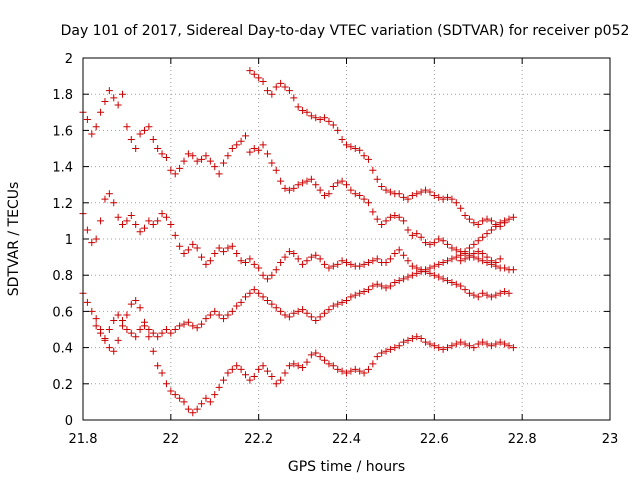  I want to click on x-tick-label: 21.8, so click(83, 439).